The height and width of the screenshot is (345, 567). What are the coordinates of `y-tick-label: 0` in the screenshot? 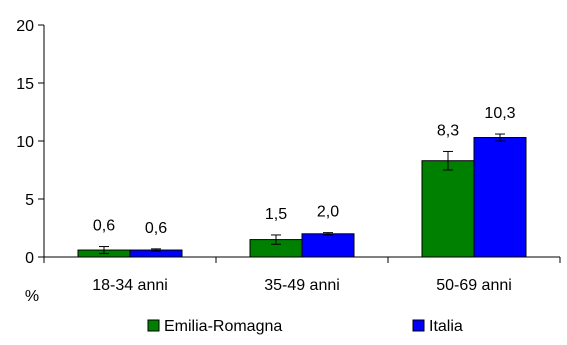 It's located at (29, 258).